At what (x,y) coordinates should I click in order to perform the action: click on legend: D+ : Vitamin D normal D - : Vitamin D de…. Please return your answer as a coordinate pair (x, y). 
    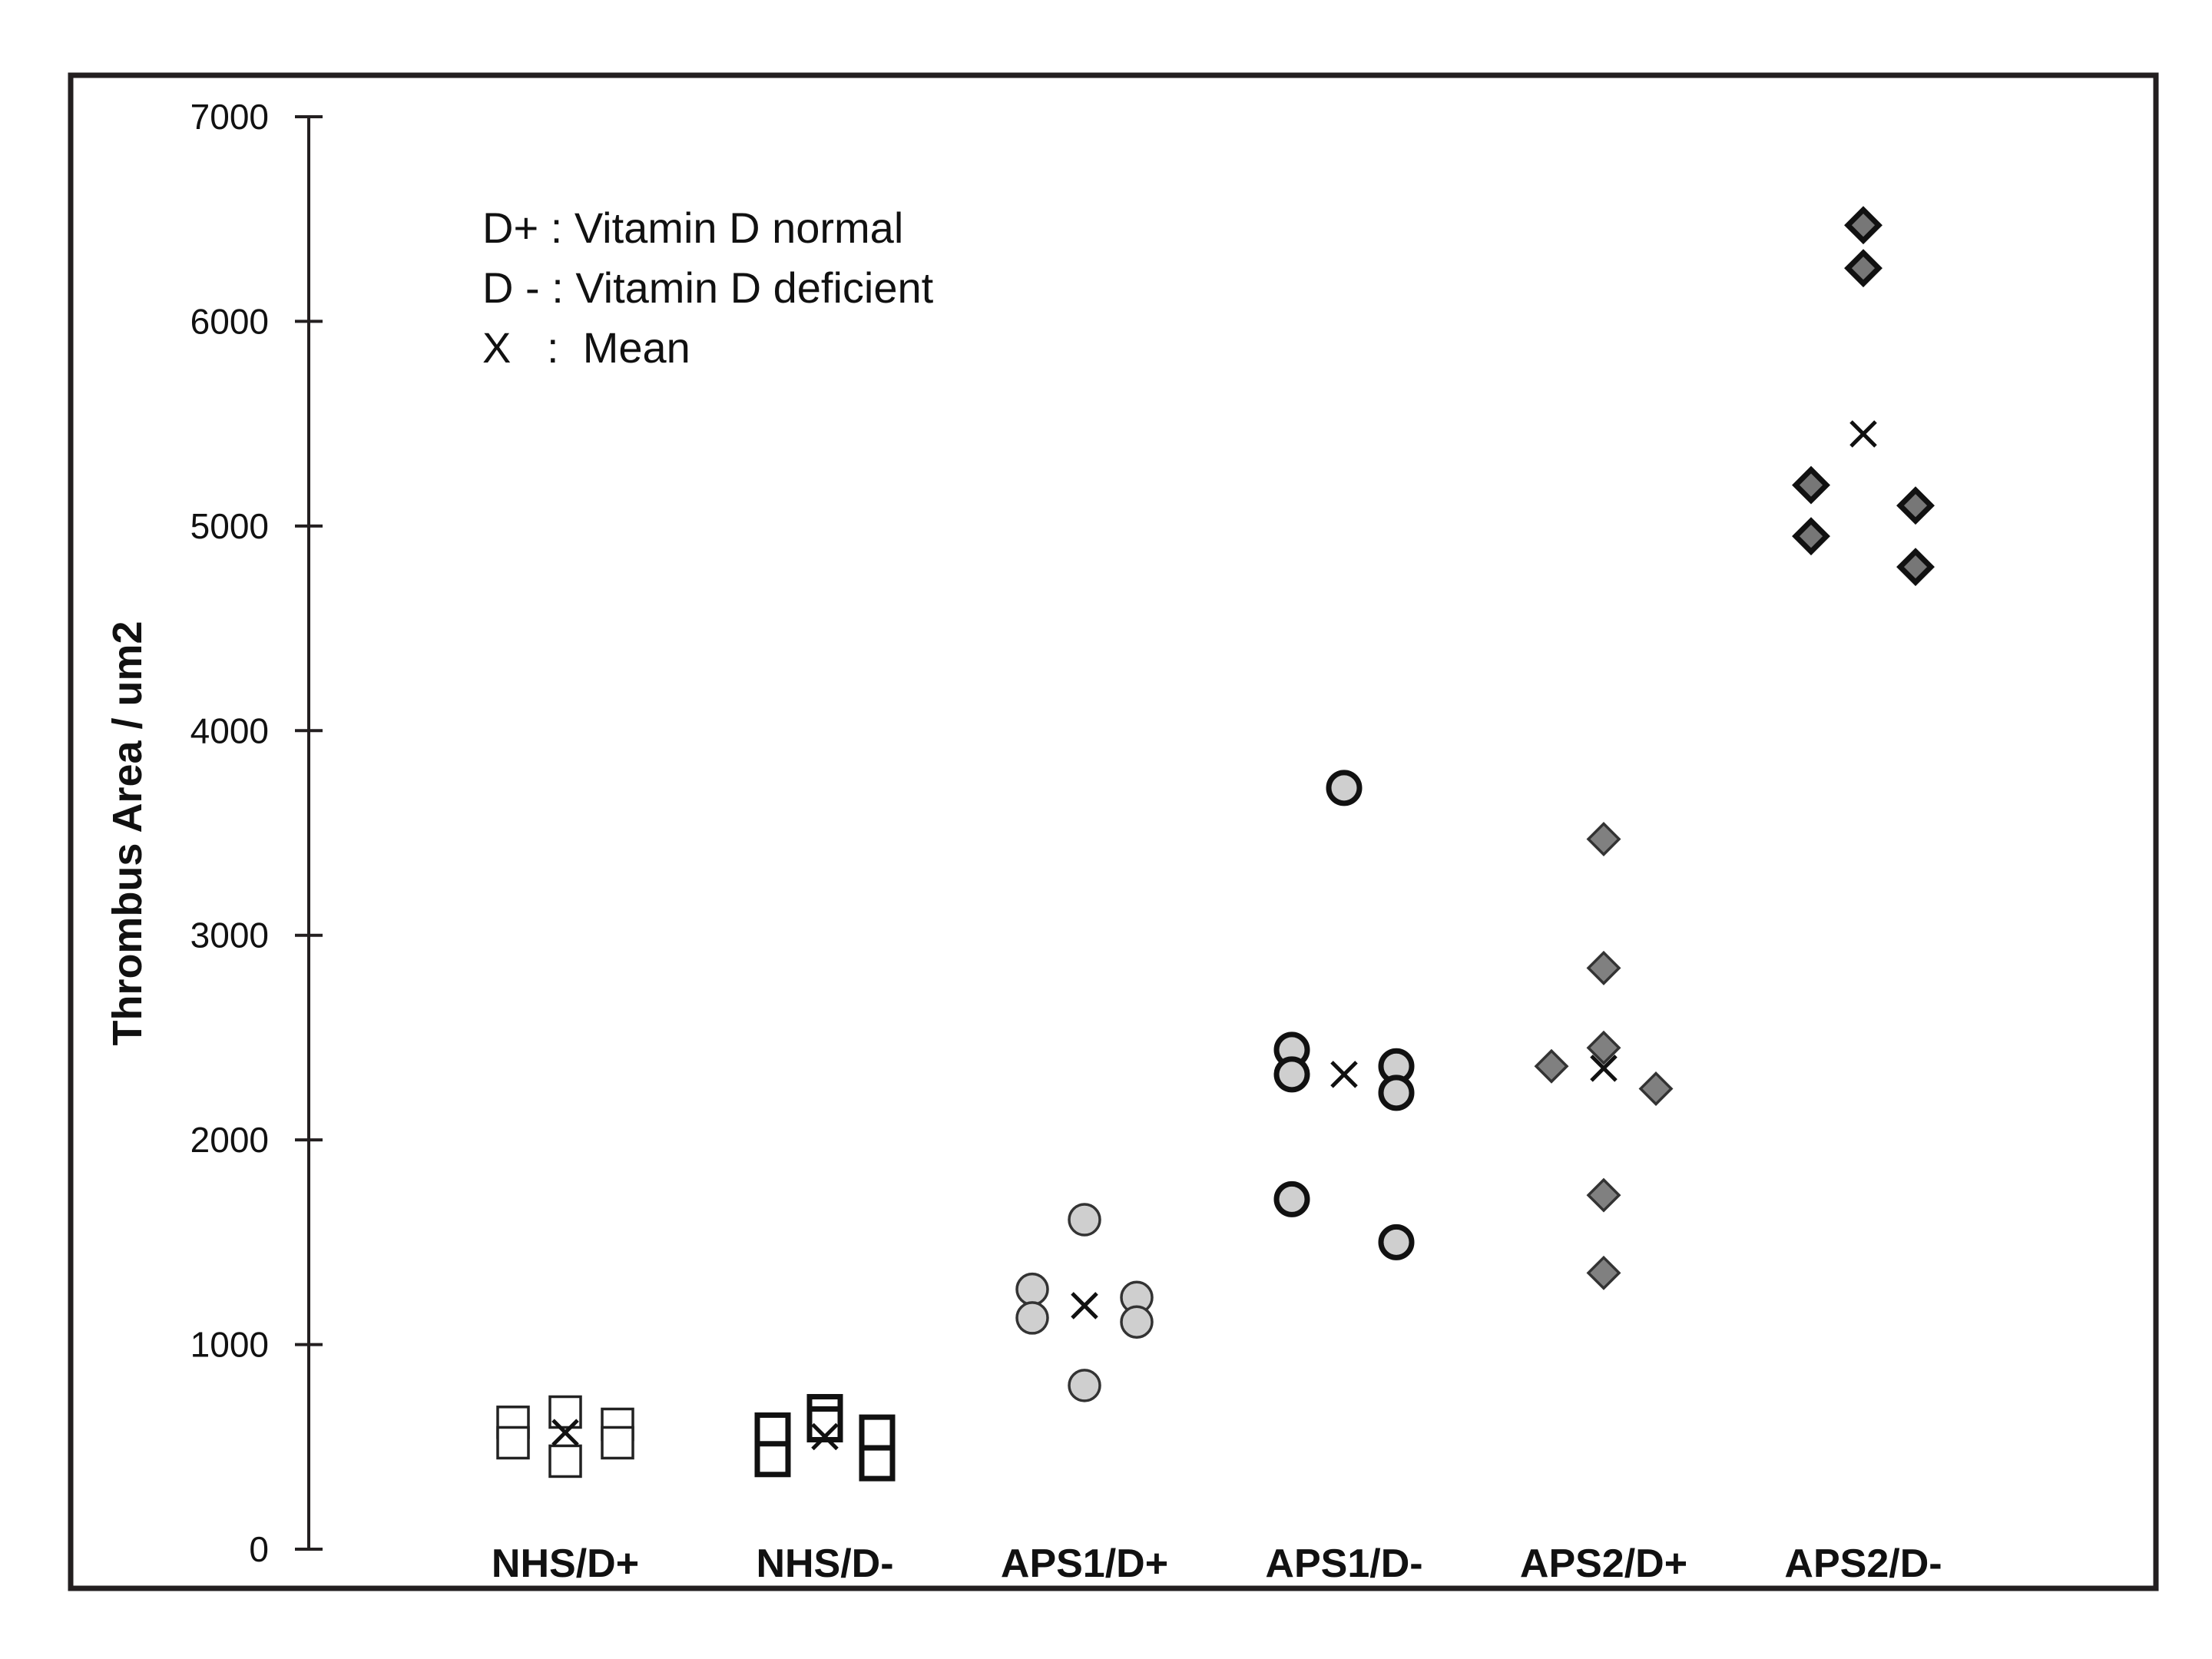
    Looking at the image, I should click on (708, 288).